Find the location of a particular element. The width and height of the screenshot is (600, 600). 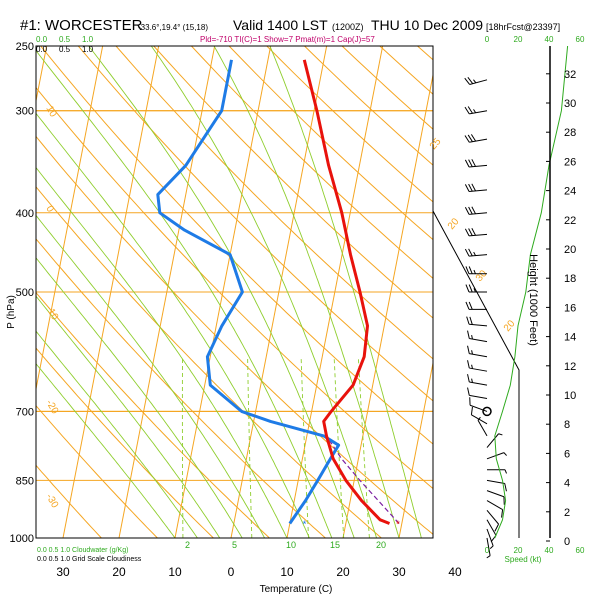

height-tick-20: 20 is located at coordinates (570, 250).